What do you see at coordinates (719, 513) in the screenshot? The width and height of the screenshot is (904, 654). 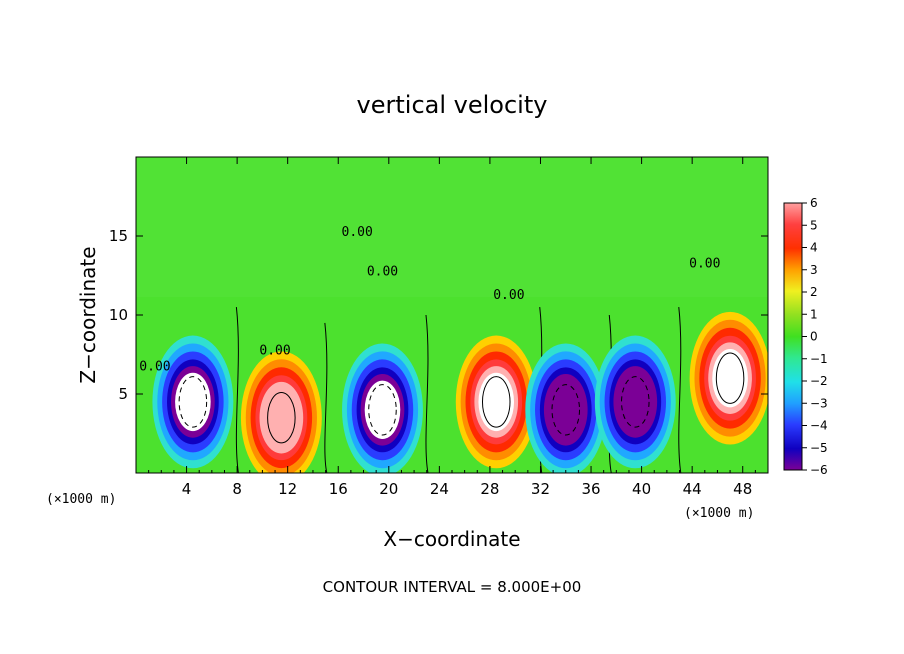 I see `x-unit-right: (×1000 m)` at bounding box center [719, 513].